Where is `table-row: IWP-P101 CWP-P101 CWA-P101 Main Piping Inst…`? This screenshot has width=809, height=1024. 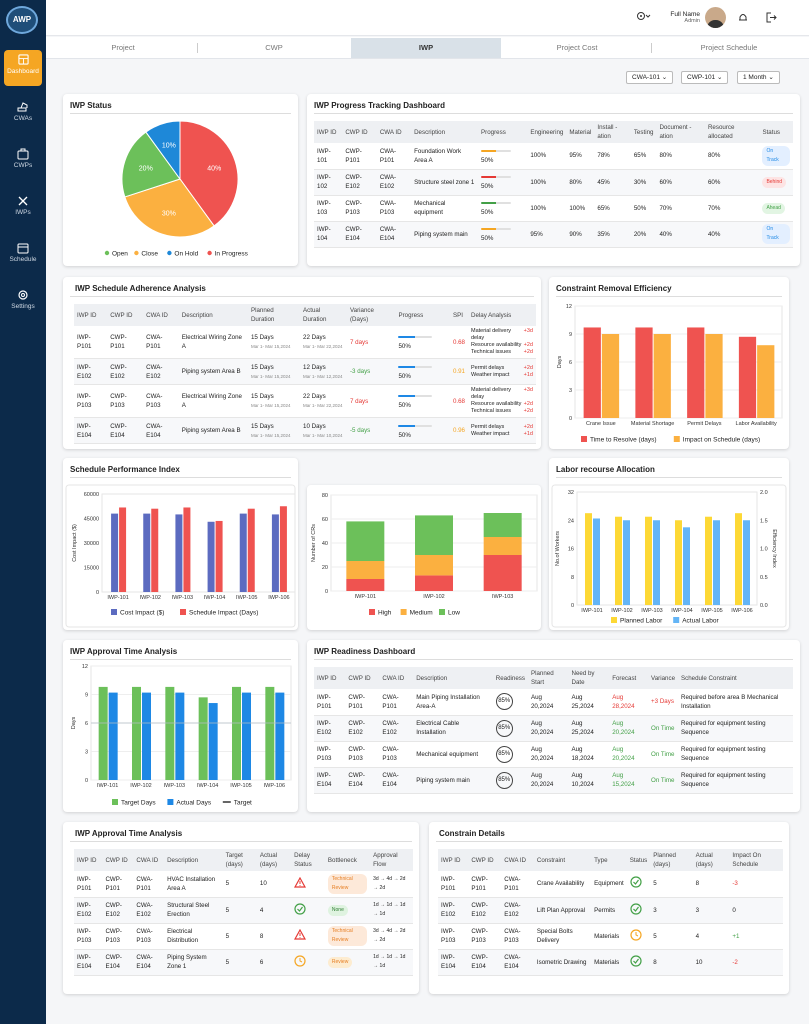
table-row: IWP-P101 CWP-P101 CWA-P101 Main Piping Inst… is located at coordinates (553, 702).